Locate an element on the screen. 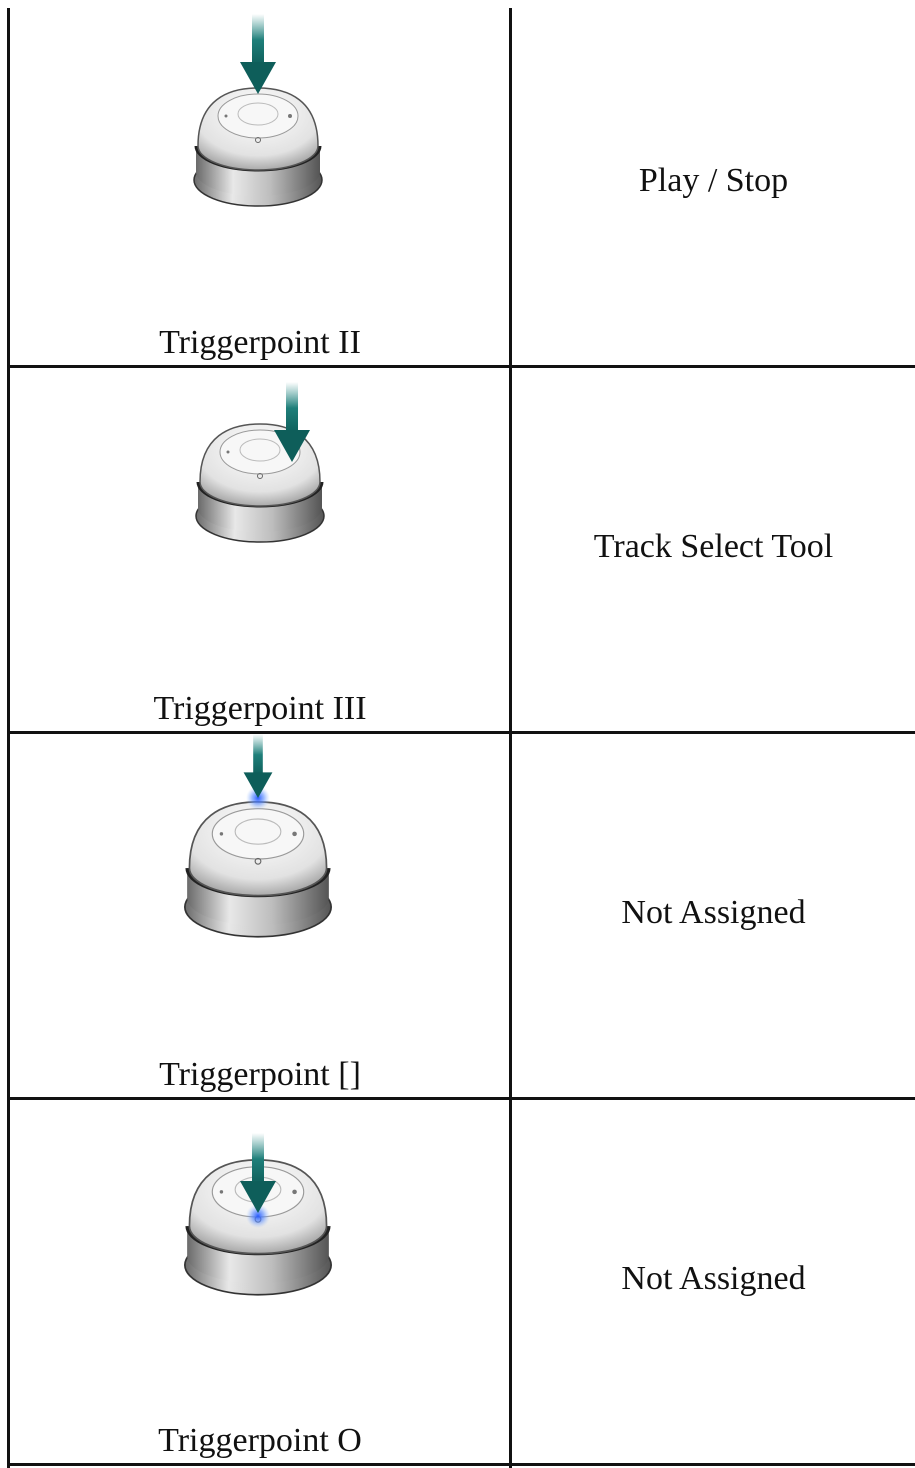 The image size is (915, 1468). control-name: Triggerpoint II is located at coordinates (260, 342).